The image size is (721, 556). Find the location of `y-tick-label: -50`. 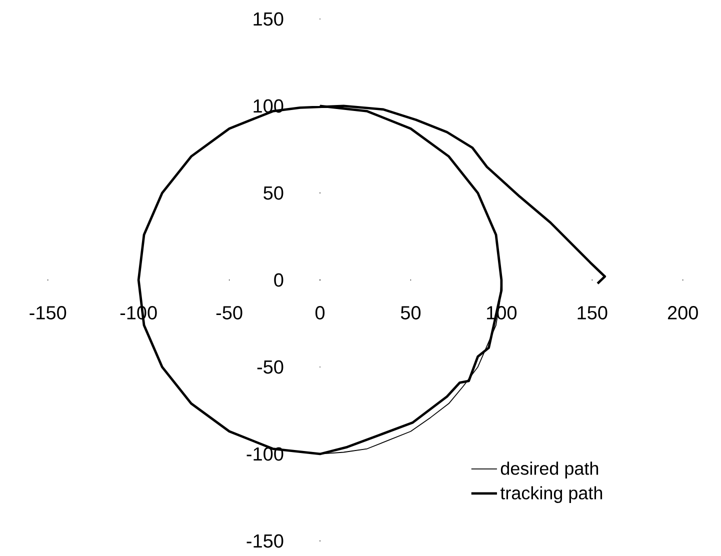

y-tick-label: -50 is located at coordinates (270, 367).